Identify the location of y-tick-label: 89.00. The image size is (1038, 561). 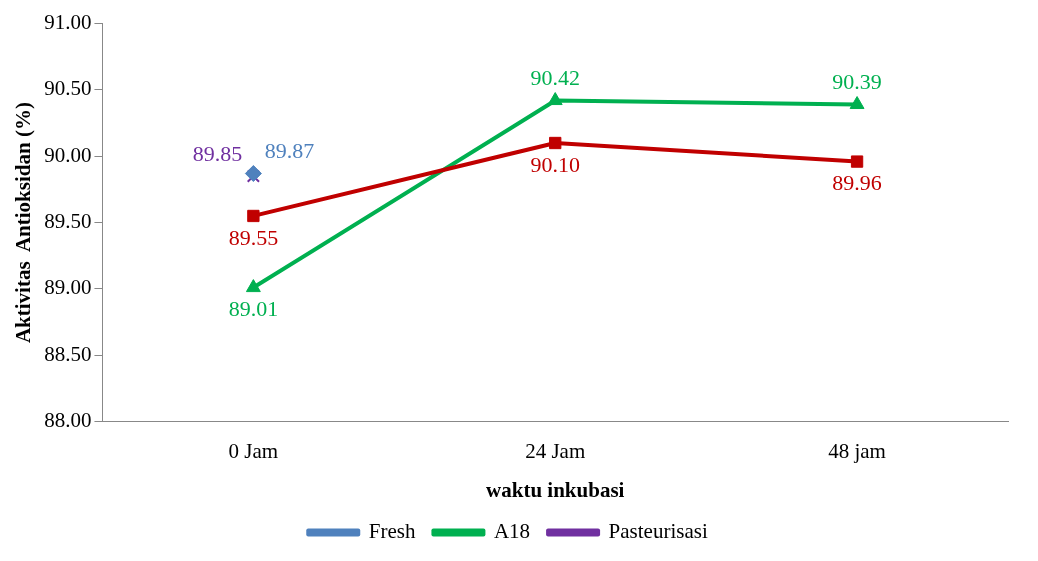
(68, 287).